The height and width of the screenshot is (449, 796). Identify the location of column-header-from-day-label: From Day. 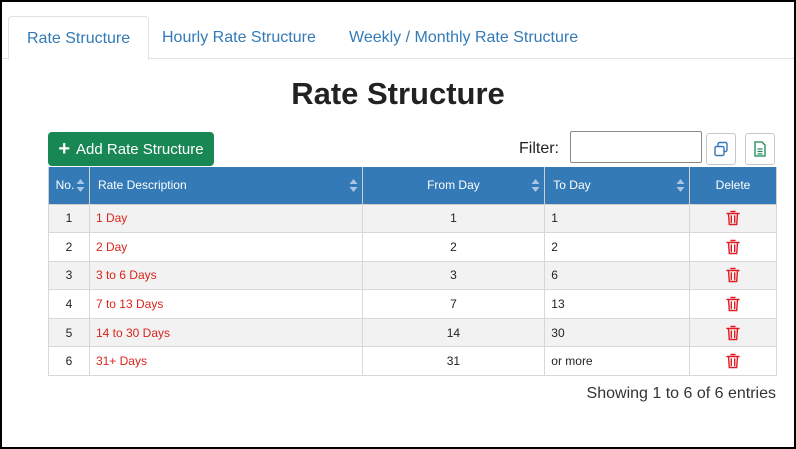
(453, 185).